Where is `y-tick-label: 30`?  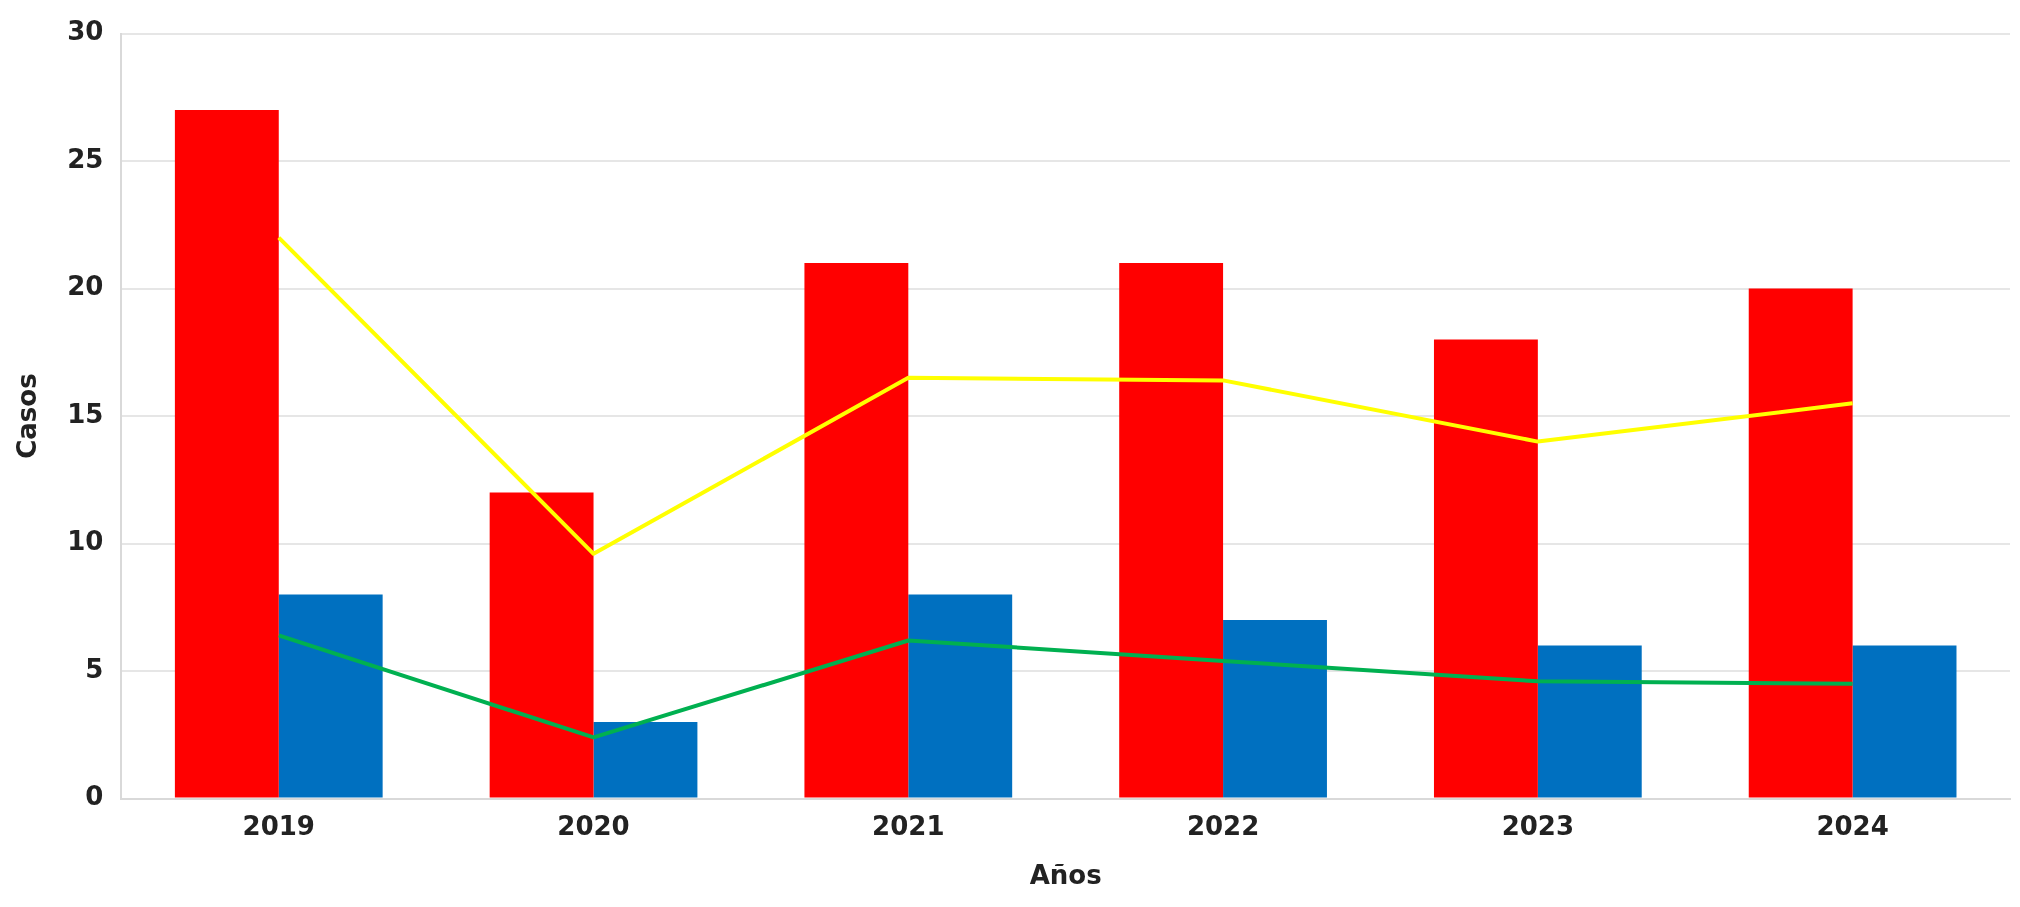
y-tick-label: 30 is located at coordinates (85, 31).